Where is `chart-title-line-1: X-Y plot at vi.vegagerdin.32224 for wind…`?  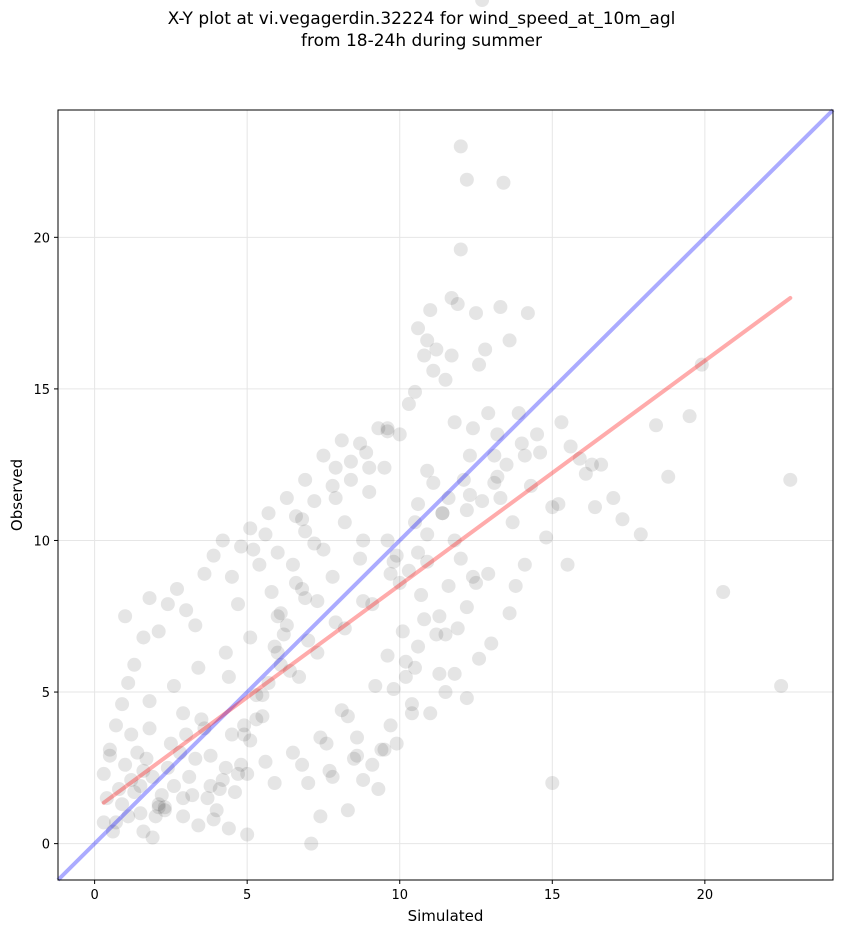
chart-title-line-1: X-Y plot at vi.vegagerdin.32224 for wind… is located at coordinates (421, 19).